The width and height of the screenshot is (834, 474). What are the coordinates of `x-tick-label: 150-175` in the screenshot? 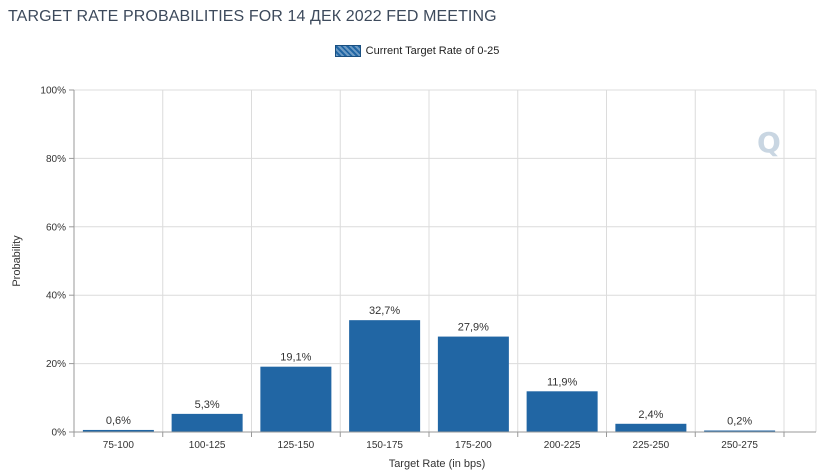 It's located at (384, 445).